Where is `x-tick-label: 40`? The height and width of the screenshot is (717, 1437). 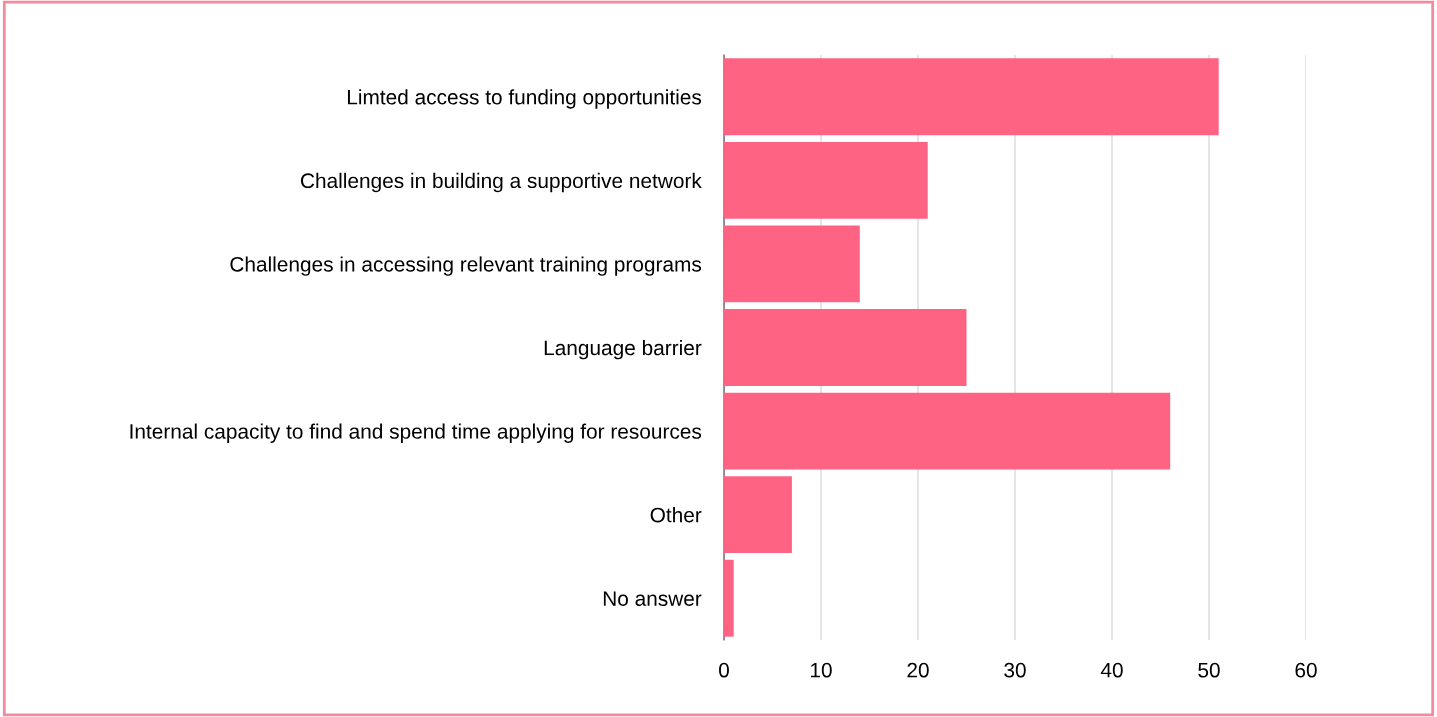 x-tick-label: 40 is located at coordinates (1111, 670).